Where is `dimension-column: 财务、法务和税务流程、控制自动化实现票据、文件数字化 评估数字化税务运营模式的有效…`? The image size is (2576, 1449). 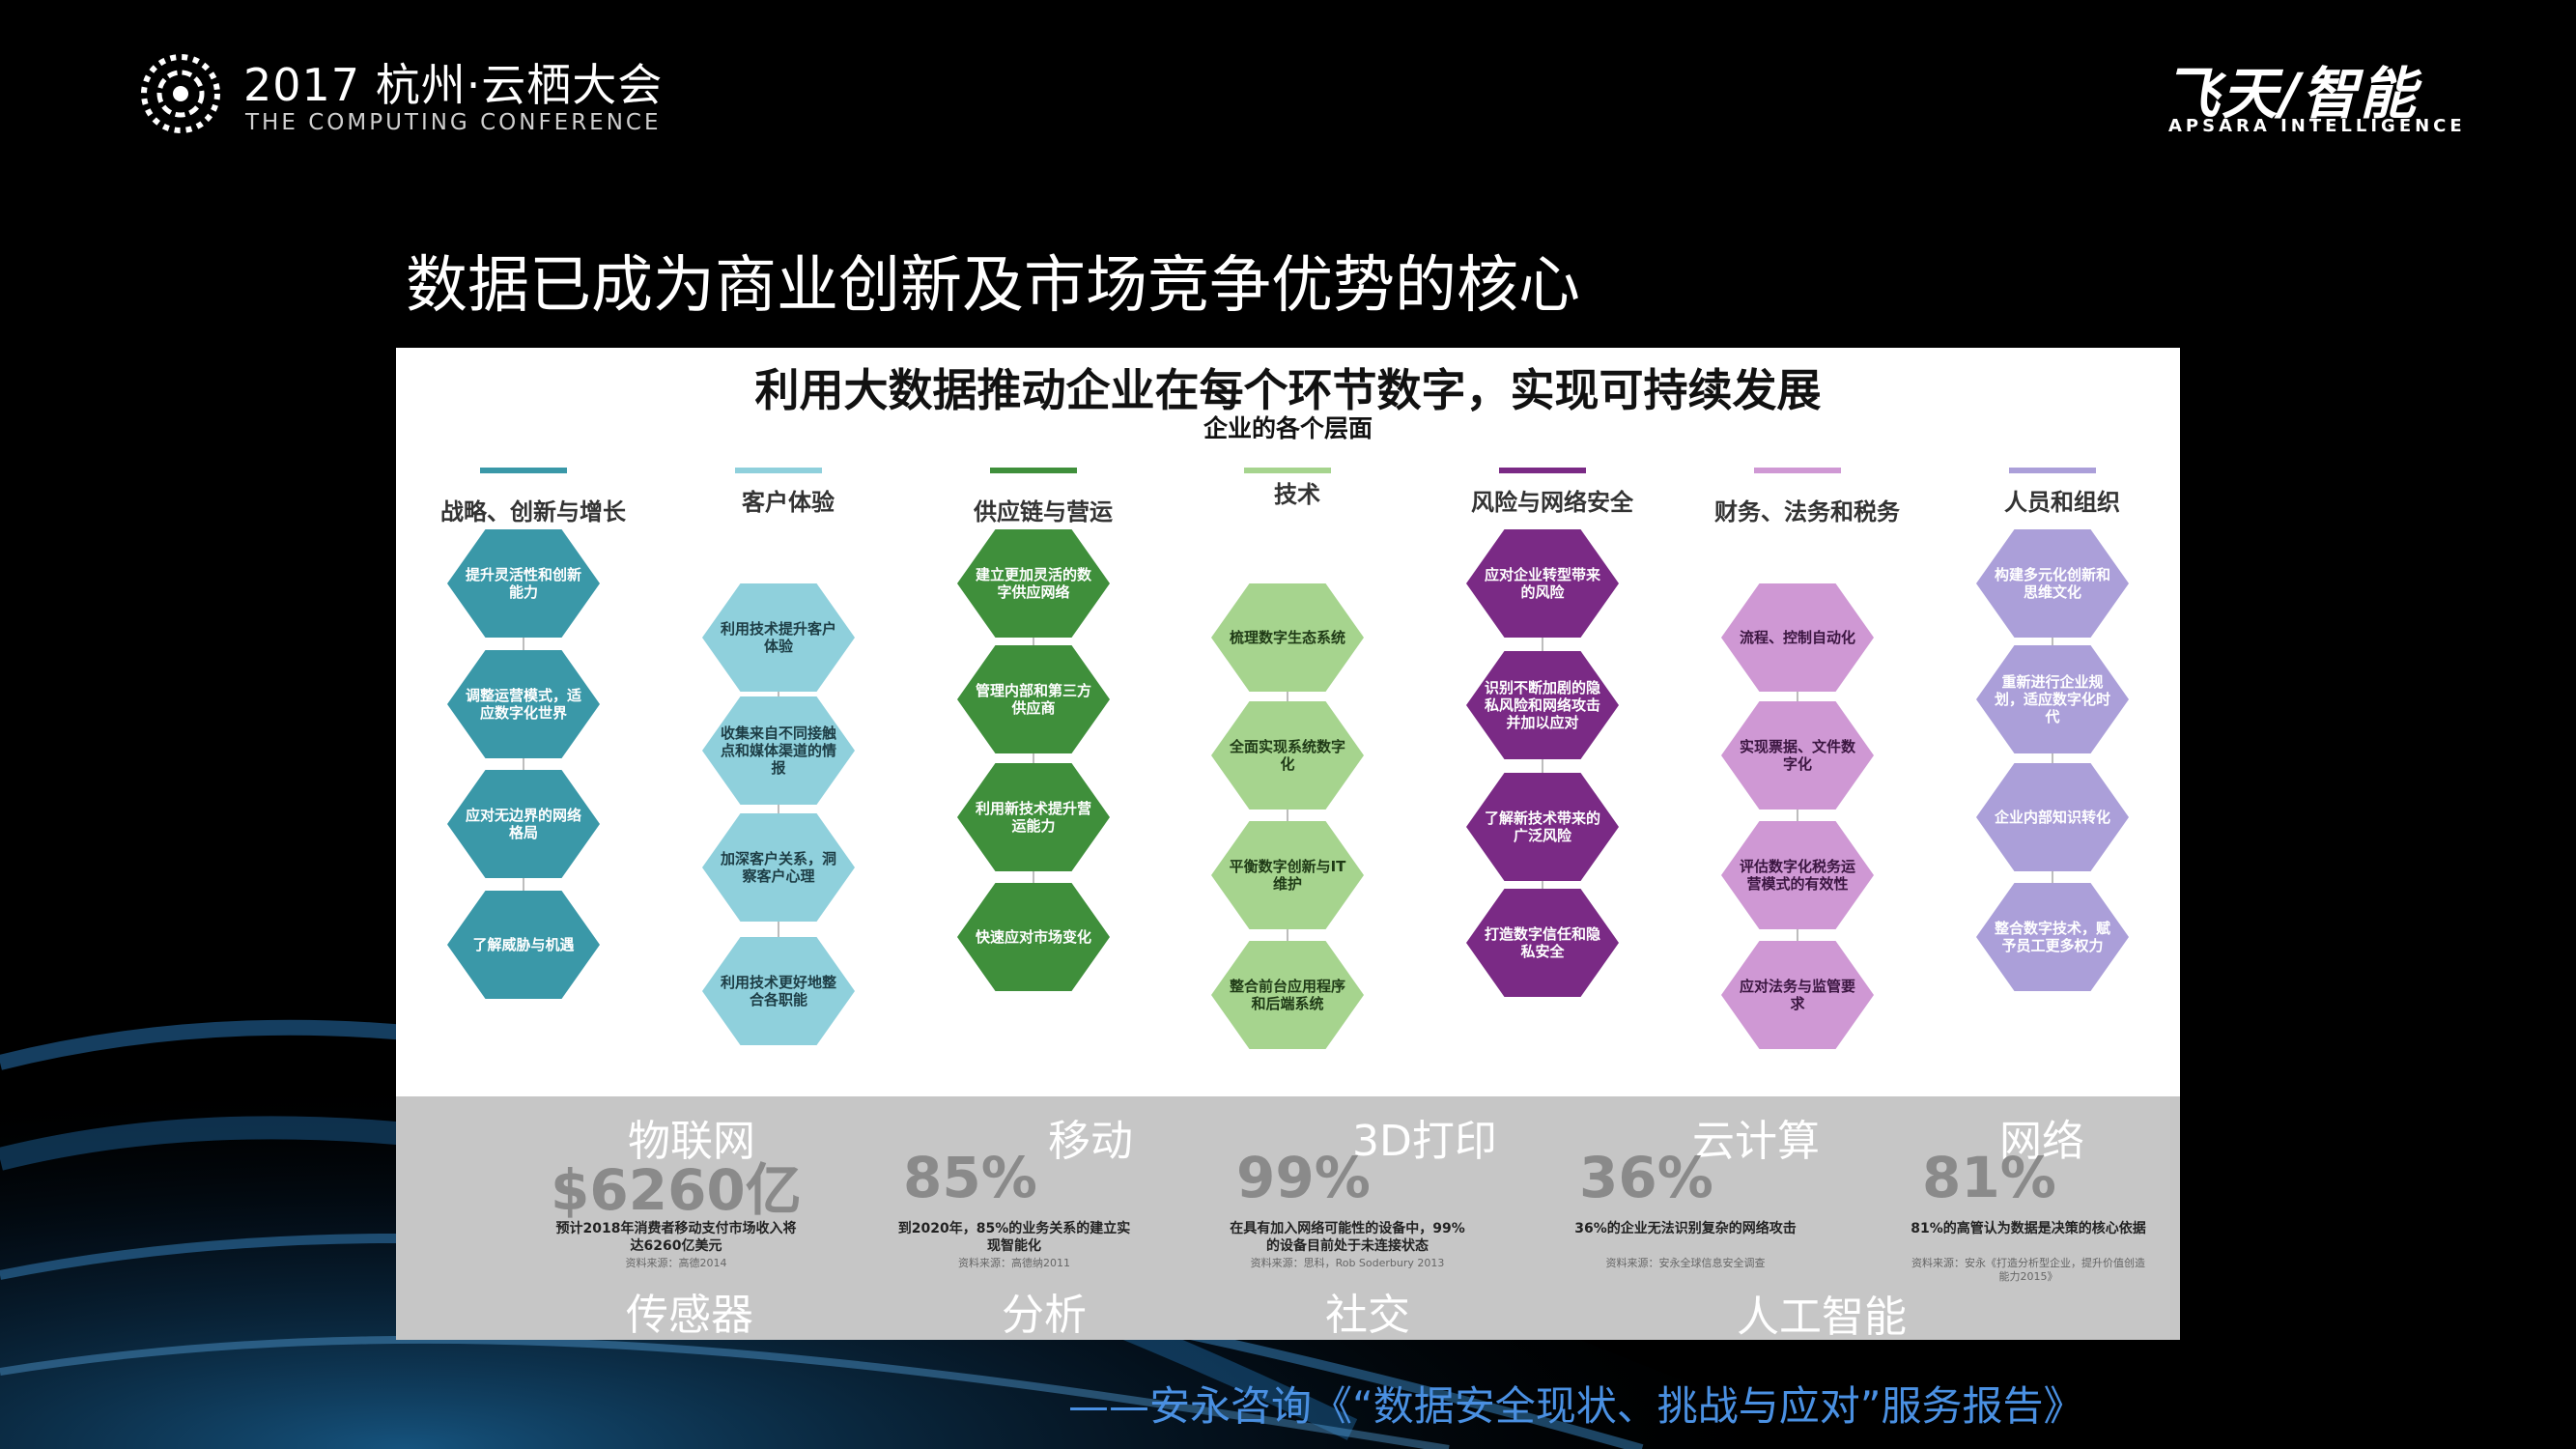
dimension-column: 财务、法务和税务流程、控制自动化实现票据、文件数字化 评估数字化税务运营模式的有效… is located at coordinates (1800, 722).